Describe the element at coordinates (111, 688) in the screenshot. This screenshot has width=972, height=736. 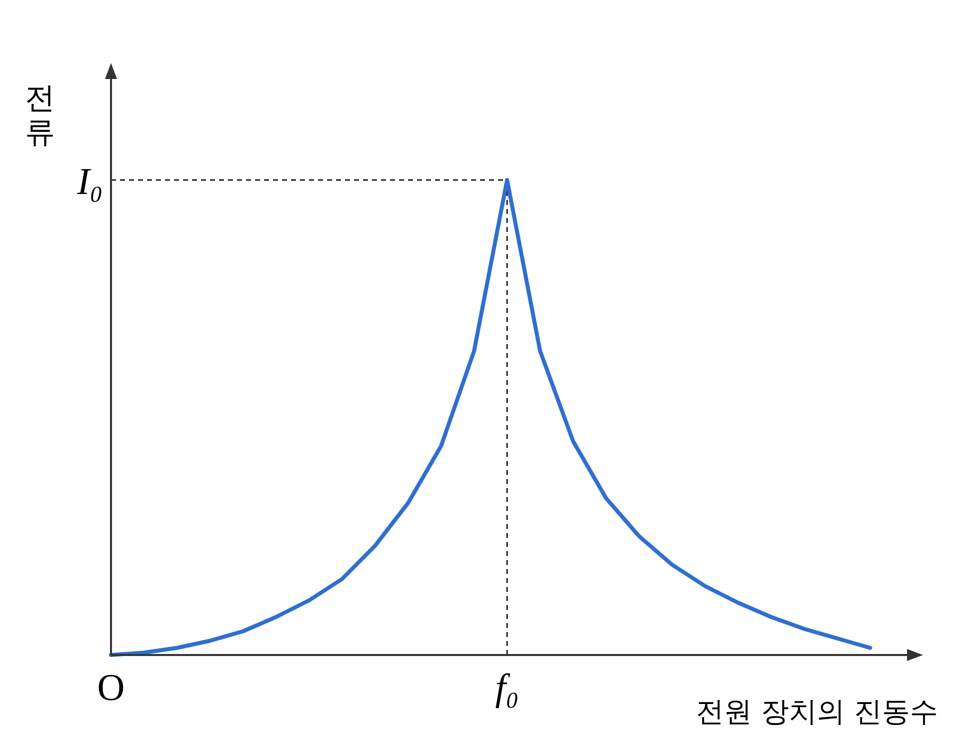
I see `x-tick-label: O` at that location.